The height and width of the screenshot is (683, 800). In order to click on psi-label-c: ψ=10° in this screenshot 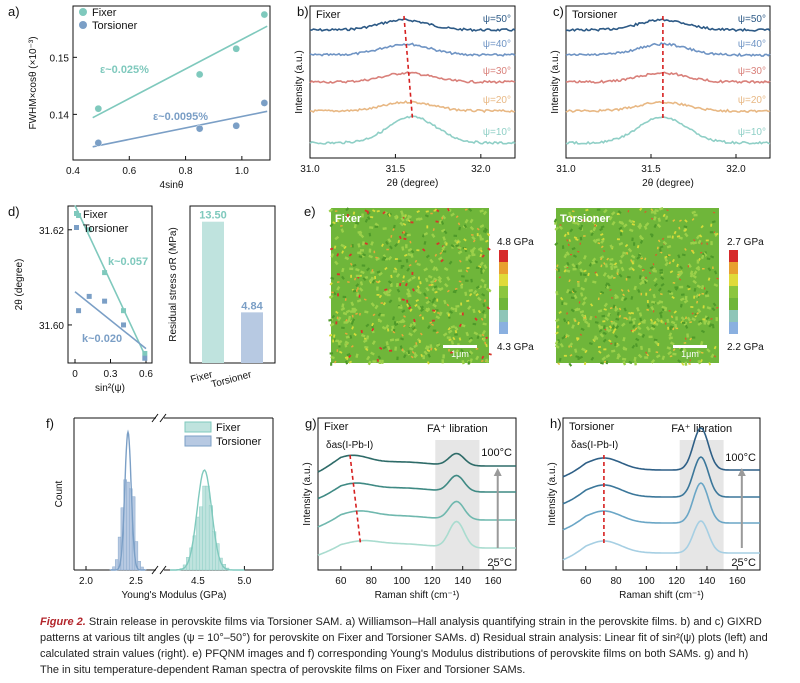, I will do `click(752, 132)`.